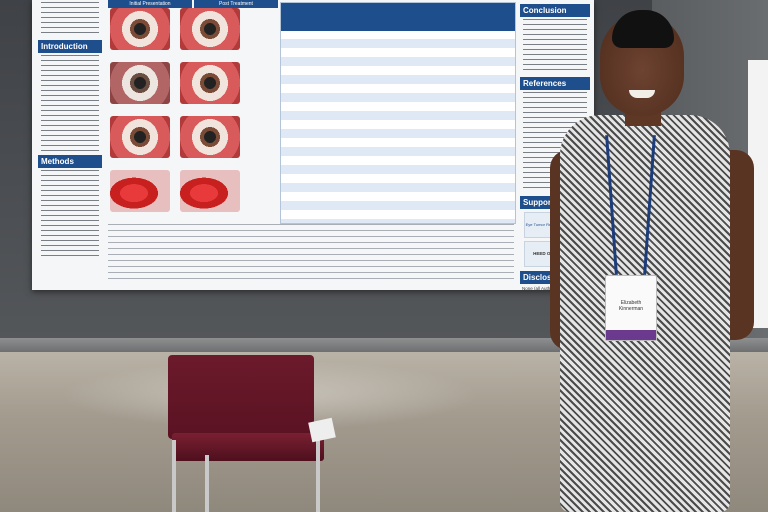 Image resolution: width=768 pixels, height=512 pixels. What do you see at coordinates (70, 103) in the screenshot?
I see `introduction-text` at bounding box center [70, 103].